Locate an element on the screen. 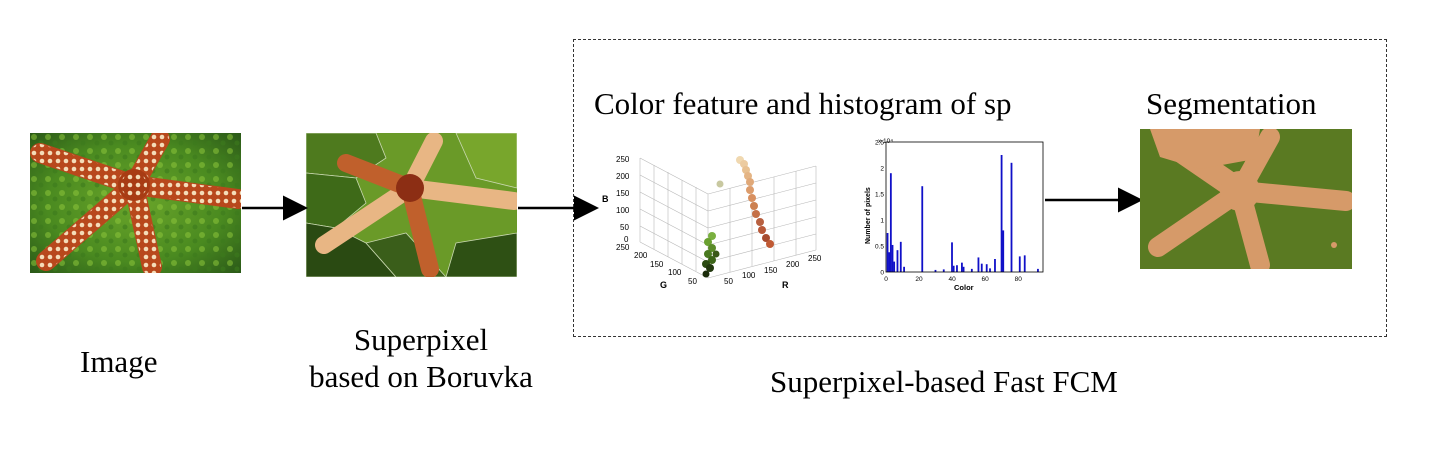 The height and width of the screenshot is (459, 1429). segmentation-map is located at coordinates (1246, 199).